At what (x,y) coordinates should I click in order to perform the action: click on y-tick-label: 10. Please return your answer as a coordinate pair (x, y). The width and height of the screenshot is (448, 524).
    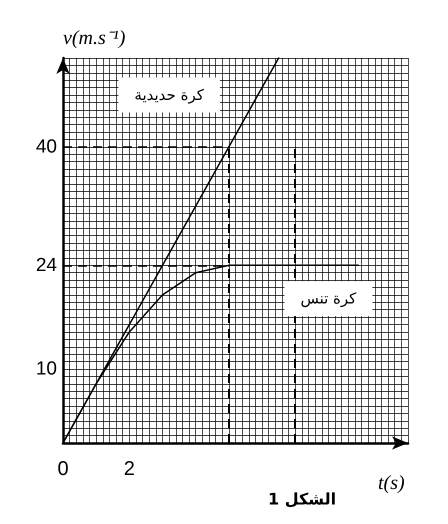
    Looking at the image, I should click on (46, 369).